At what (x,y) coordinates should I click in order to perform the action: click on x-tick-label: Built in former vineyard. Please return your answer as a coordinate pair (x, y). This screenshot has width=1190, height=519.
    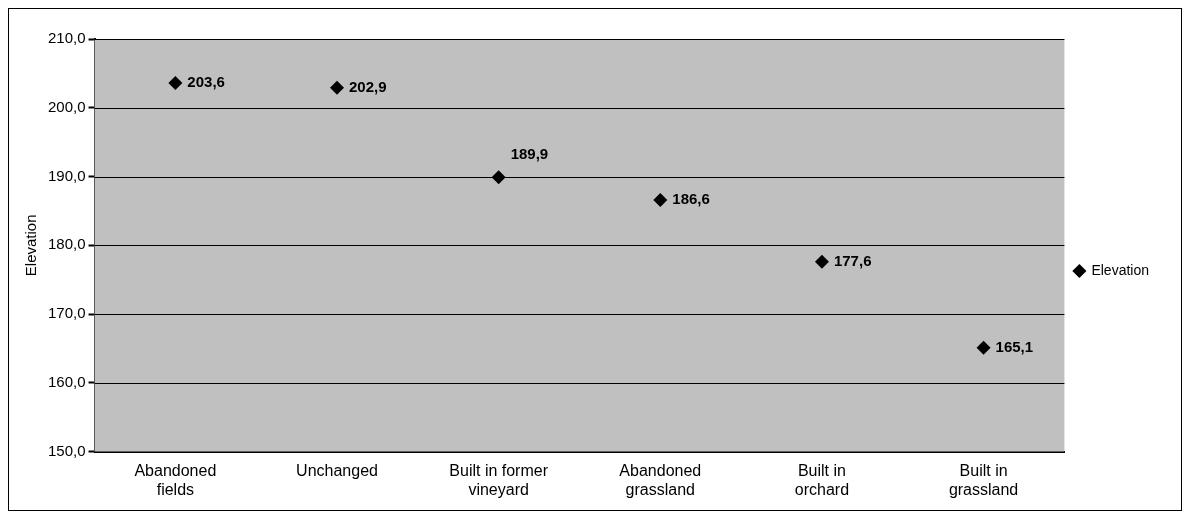
    Looking at the image, I should click on (499, 479).